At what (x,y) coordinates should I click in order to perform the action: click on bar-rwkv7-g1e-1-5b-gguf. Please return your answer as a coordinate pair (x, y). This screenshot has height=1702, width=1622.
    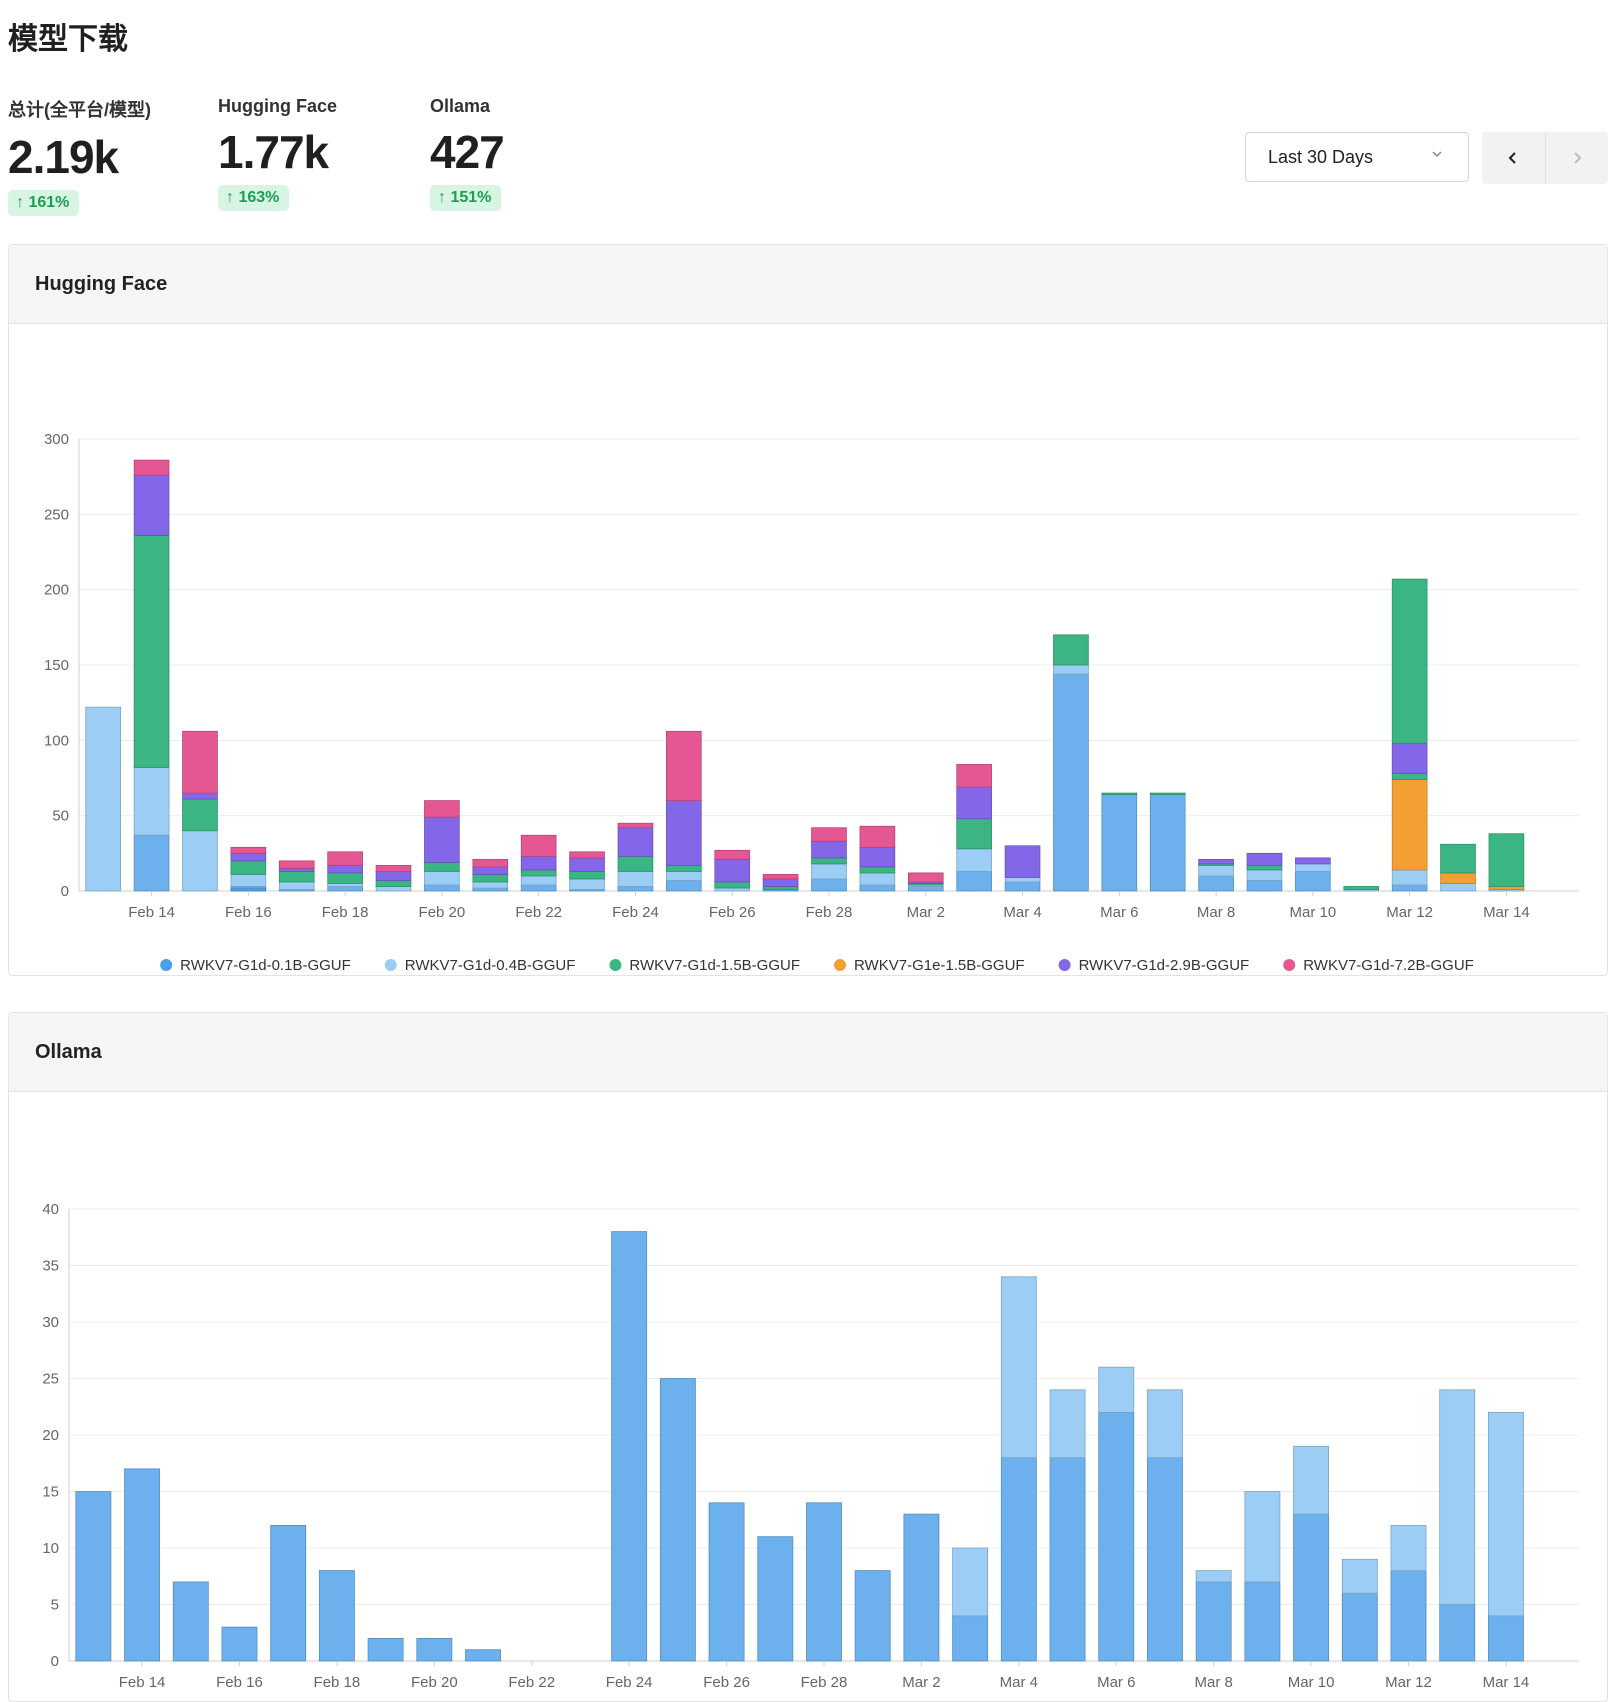
    Looking at the image, I should click on (1506, 888).